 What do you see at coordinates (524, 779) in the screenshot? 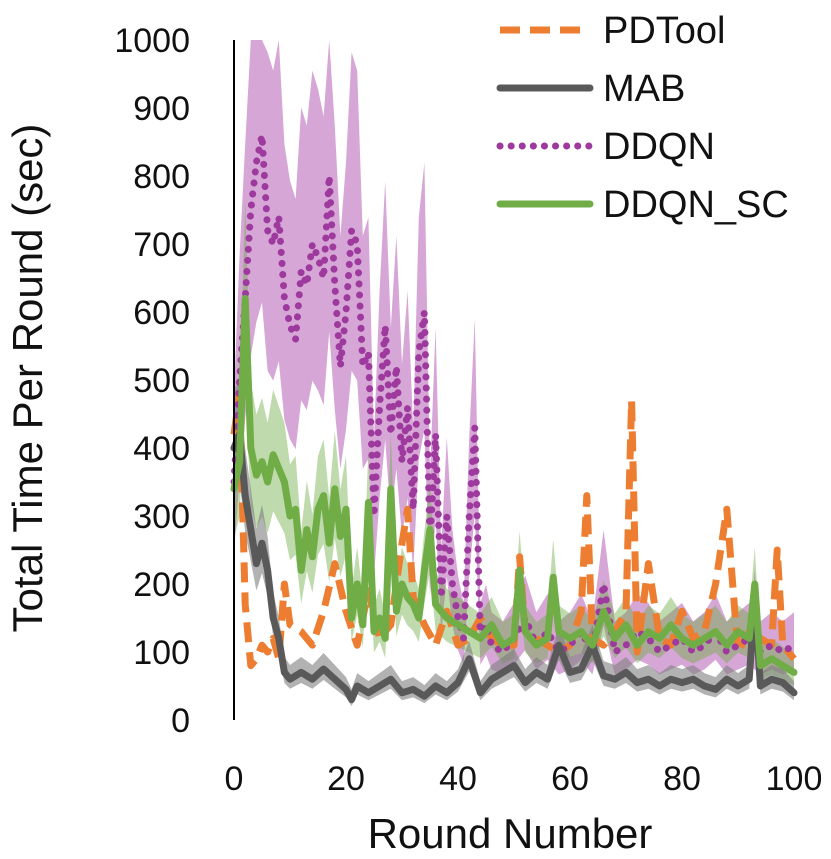
I see `x-axis-tick-labels: 0 20 40 60 80 100` at bounding box center [524, 779].